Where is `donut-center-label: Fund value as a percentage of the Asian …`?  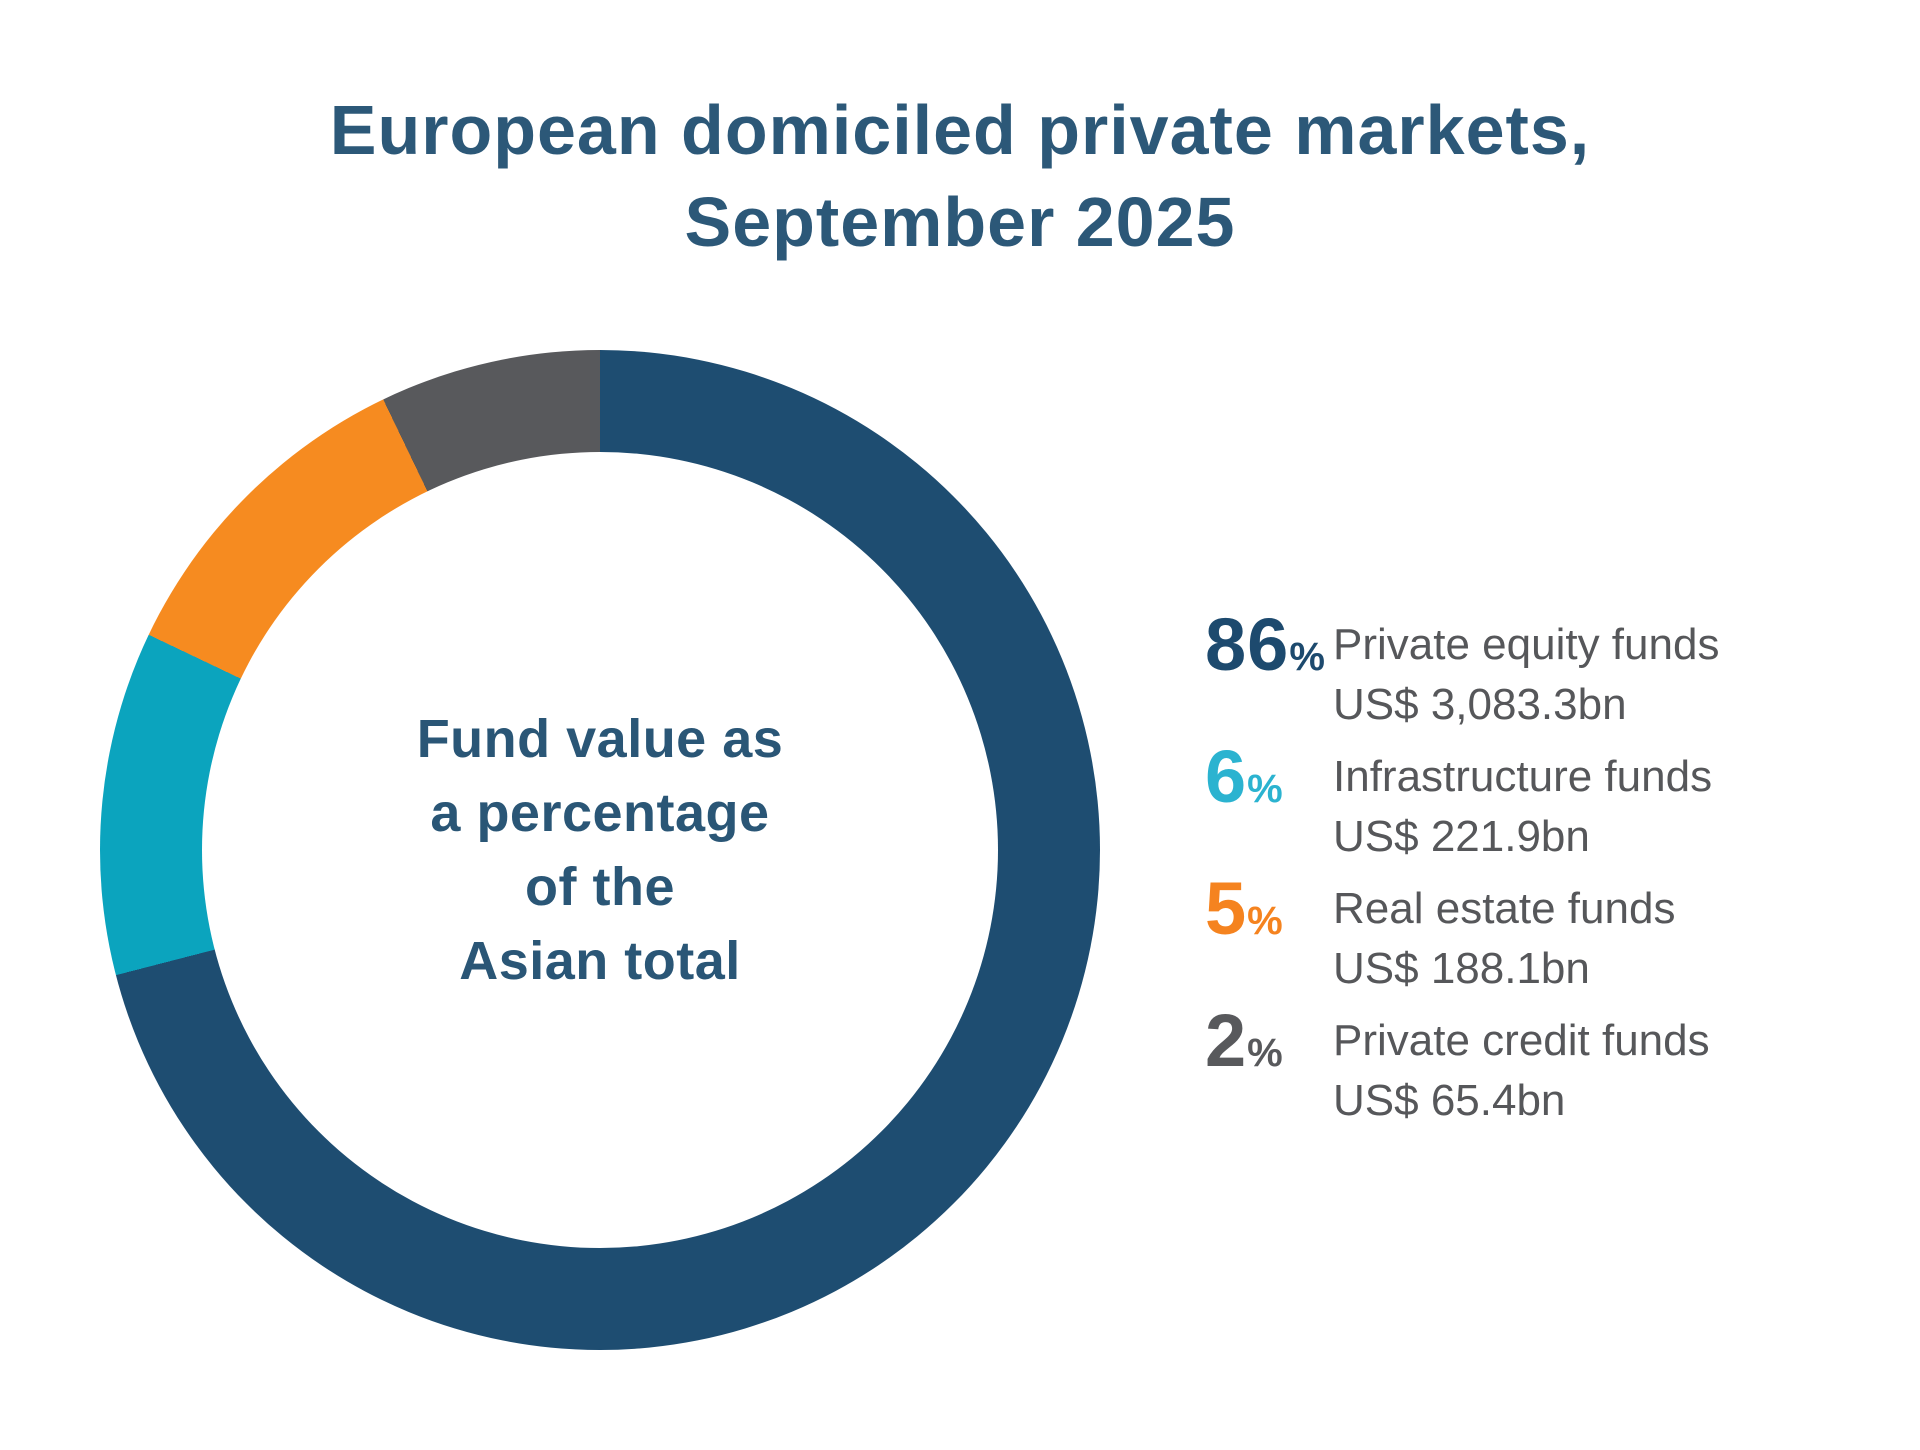 donut-center-label: Fund value as a percentage of the Asian … is located at coordinates (600, 850).